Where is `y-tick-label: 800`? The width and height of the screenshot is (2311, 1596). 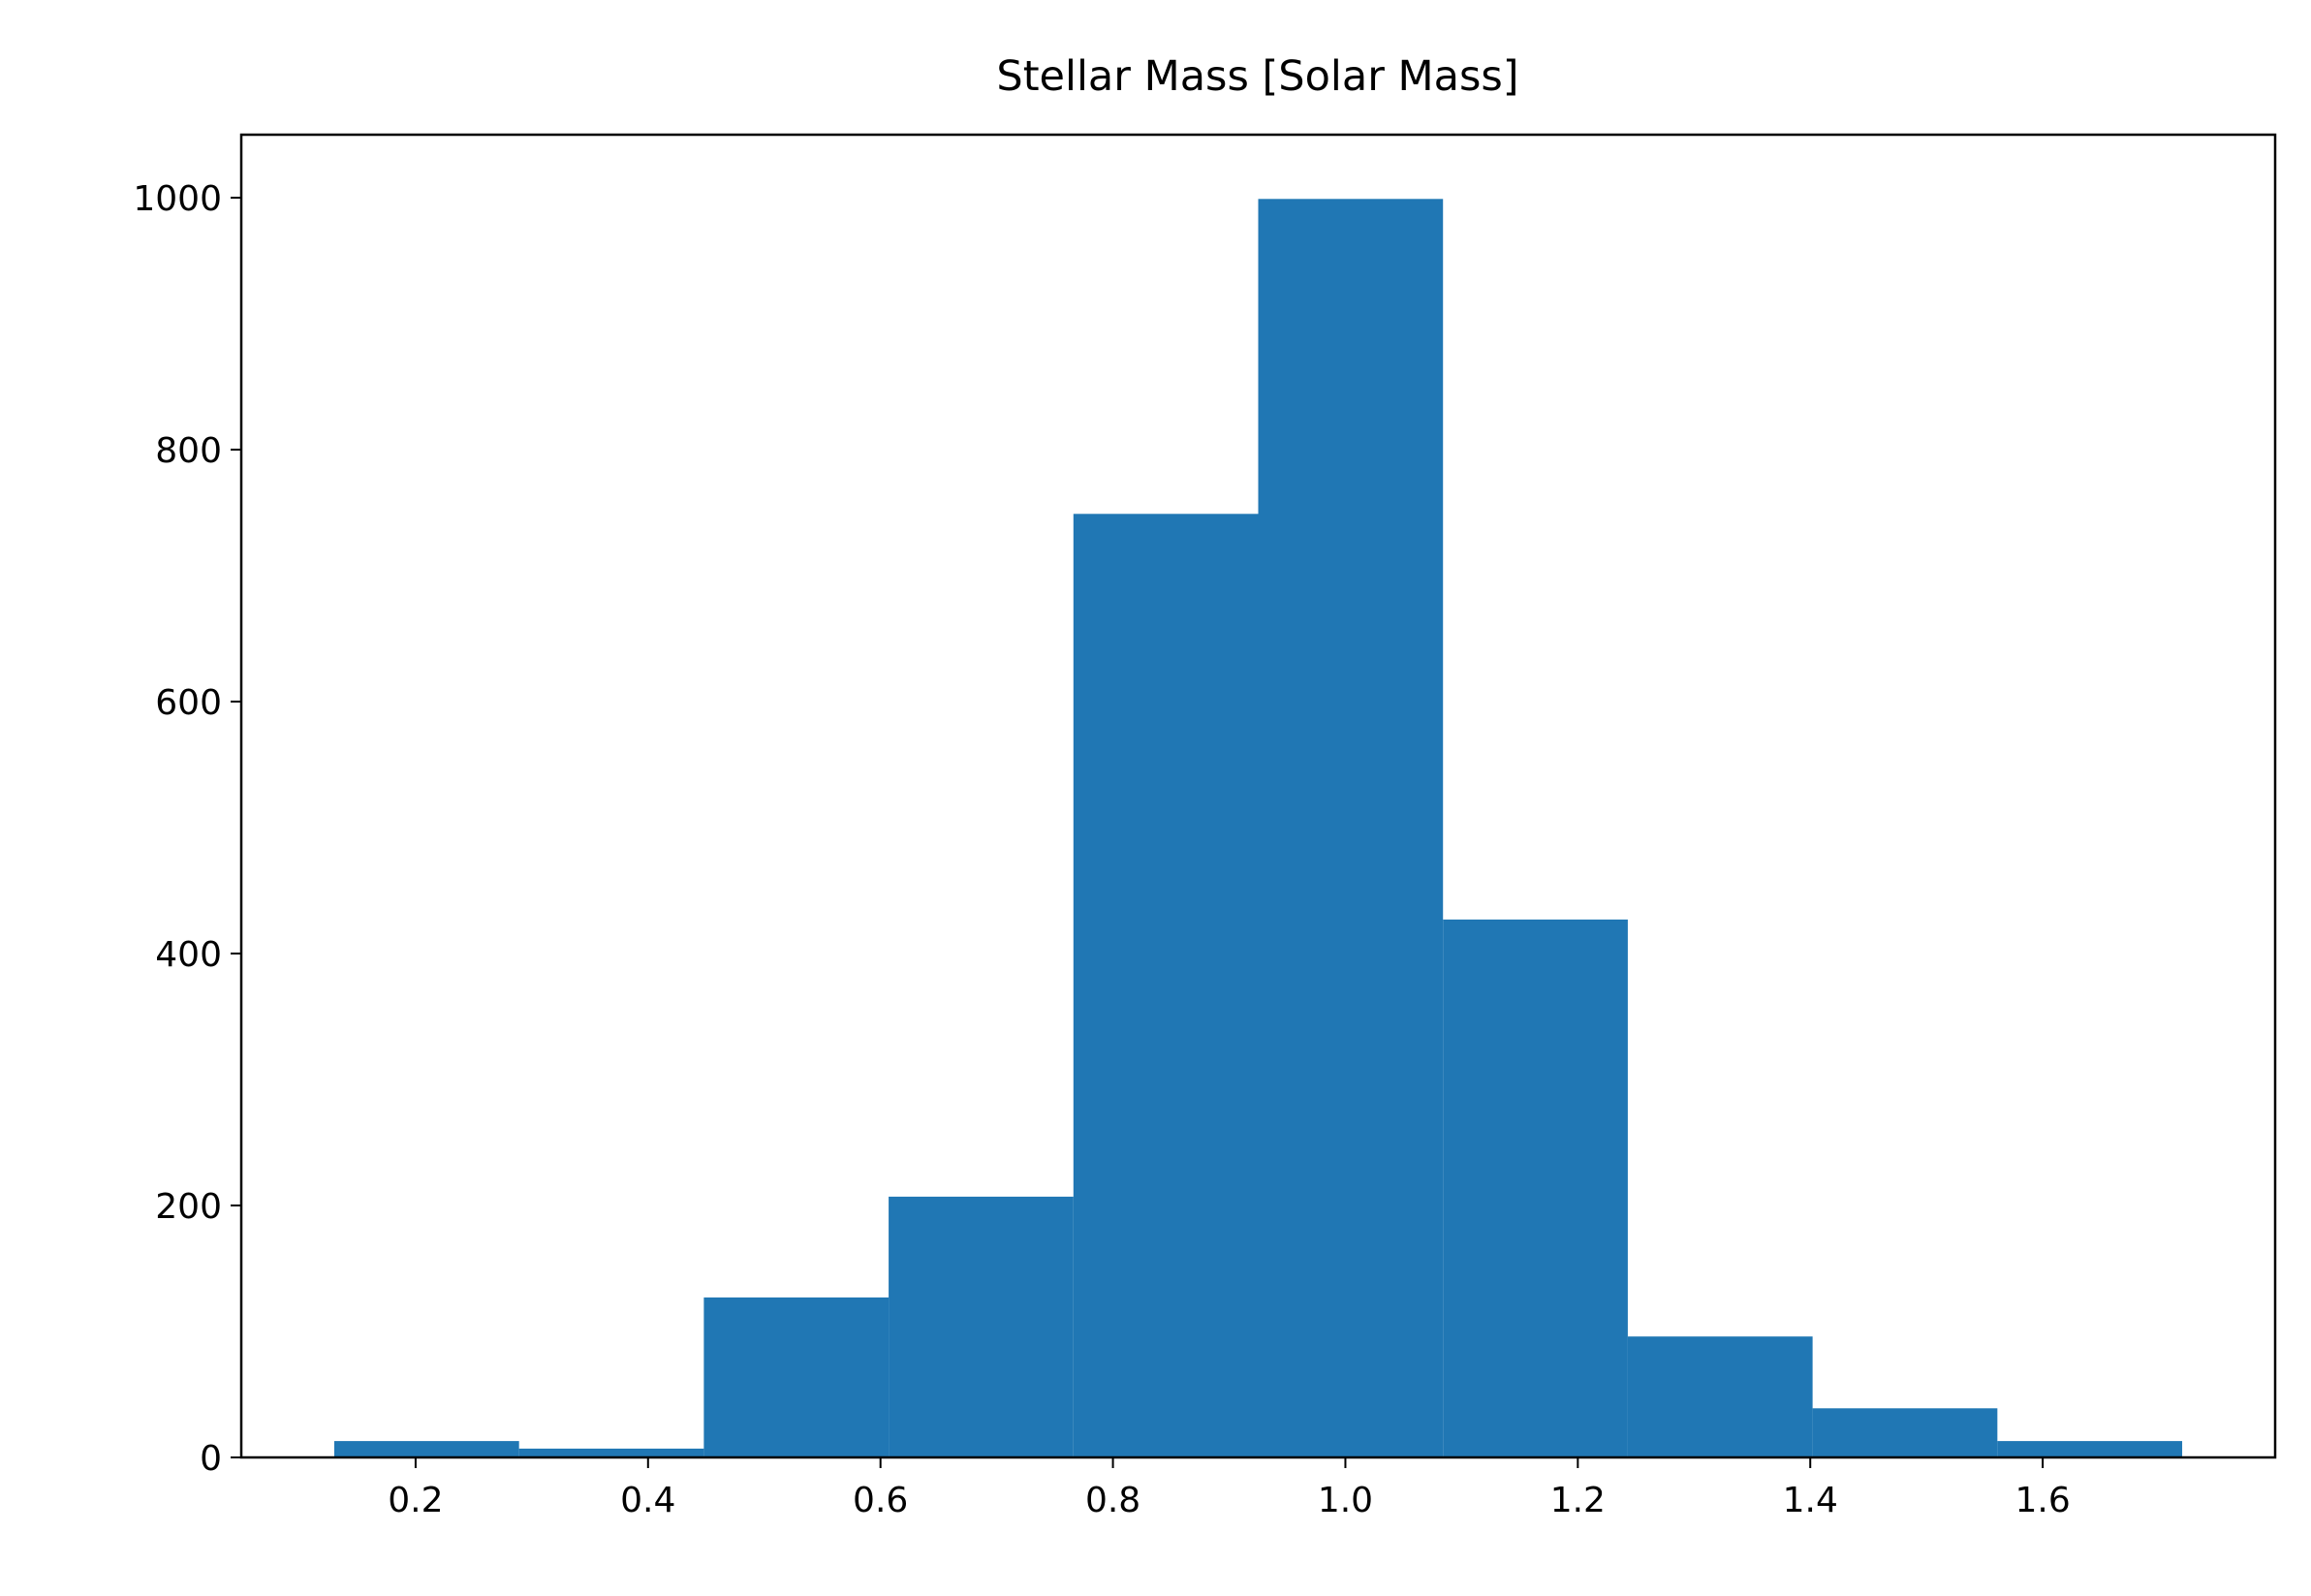
y-tick-label: 800 is located at coordinates (188, 451).